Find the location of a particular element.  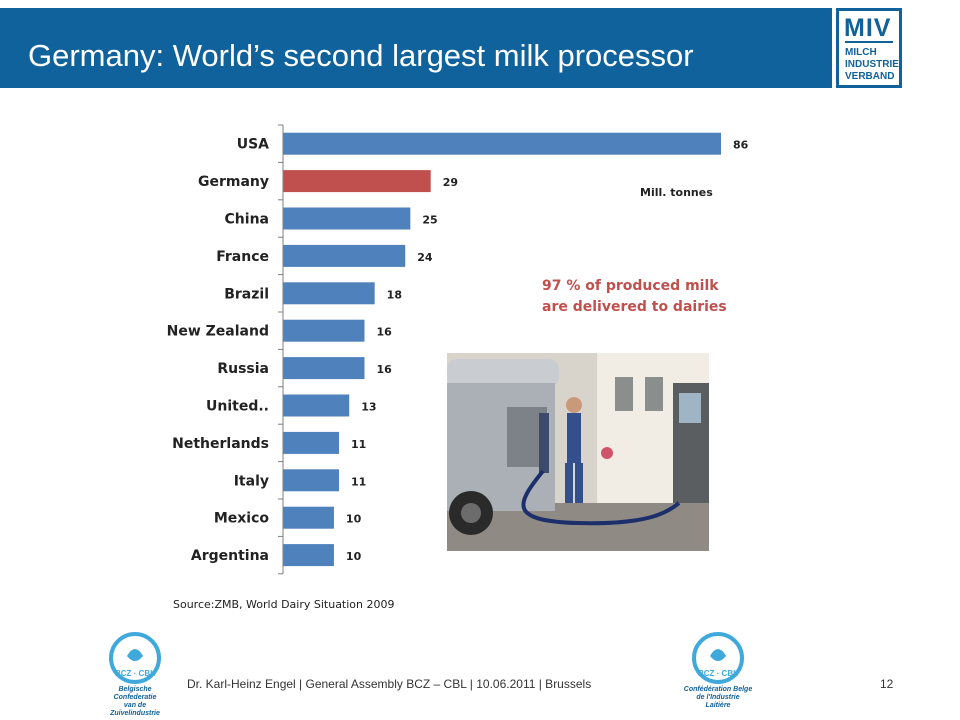

category-label: France is located at coordinates (242, 257).